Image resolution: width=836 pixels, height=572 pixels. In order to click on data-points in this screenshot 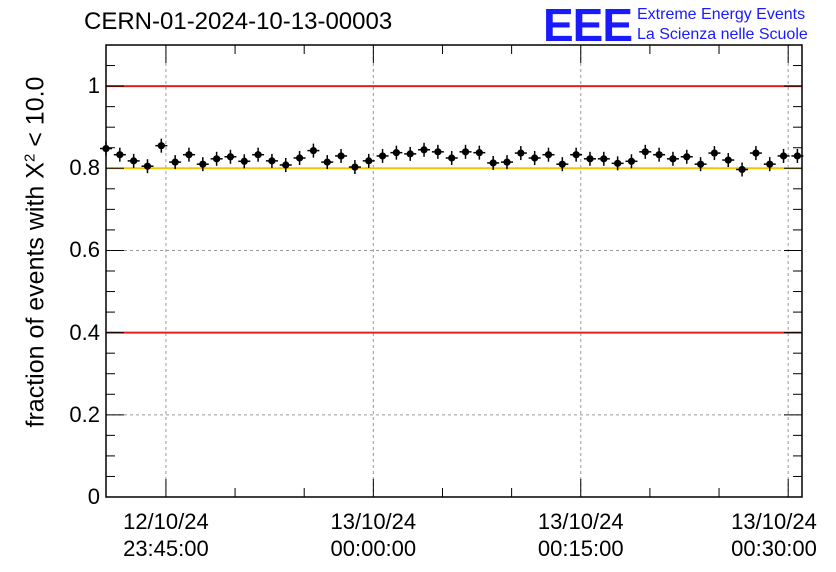, I will do `click(452, 157)`.